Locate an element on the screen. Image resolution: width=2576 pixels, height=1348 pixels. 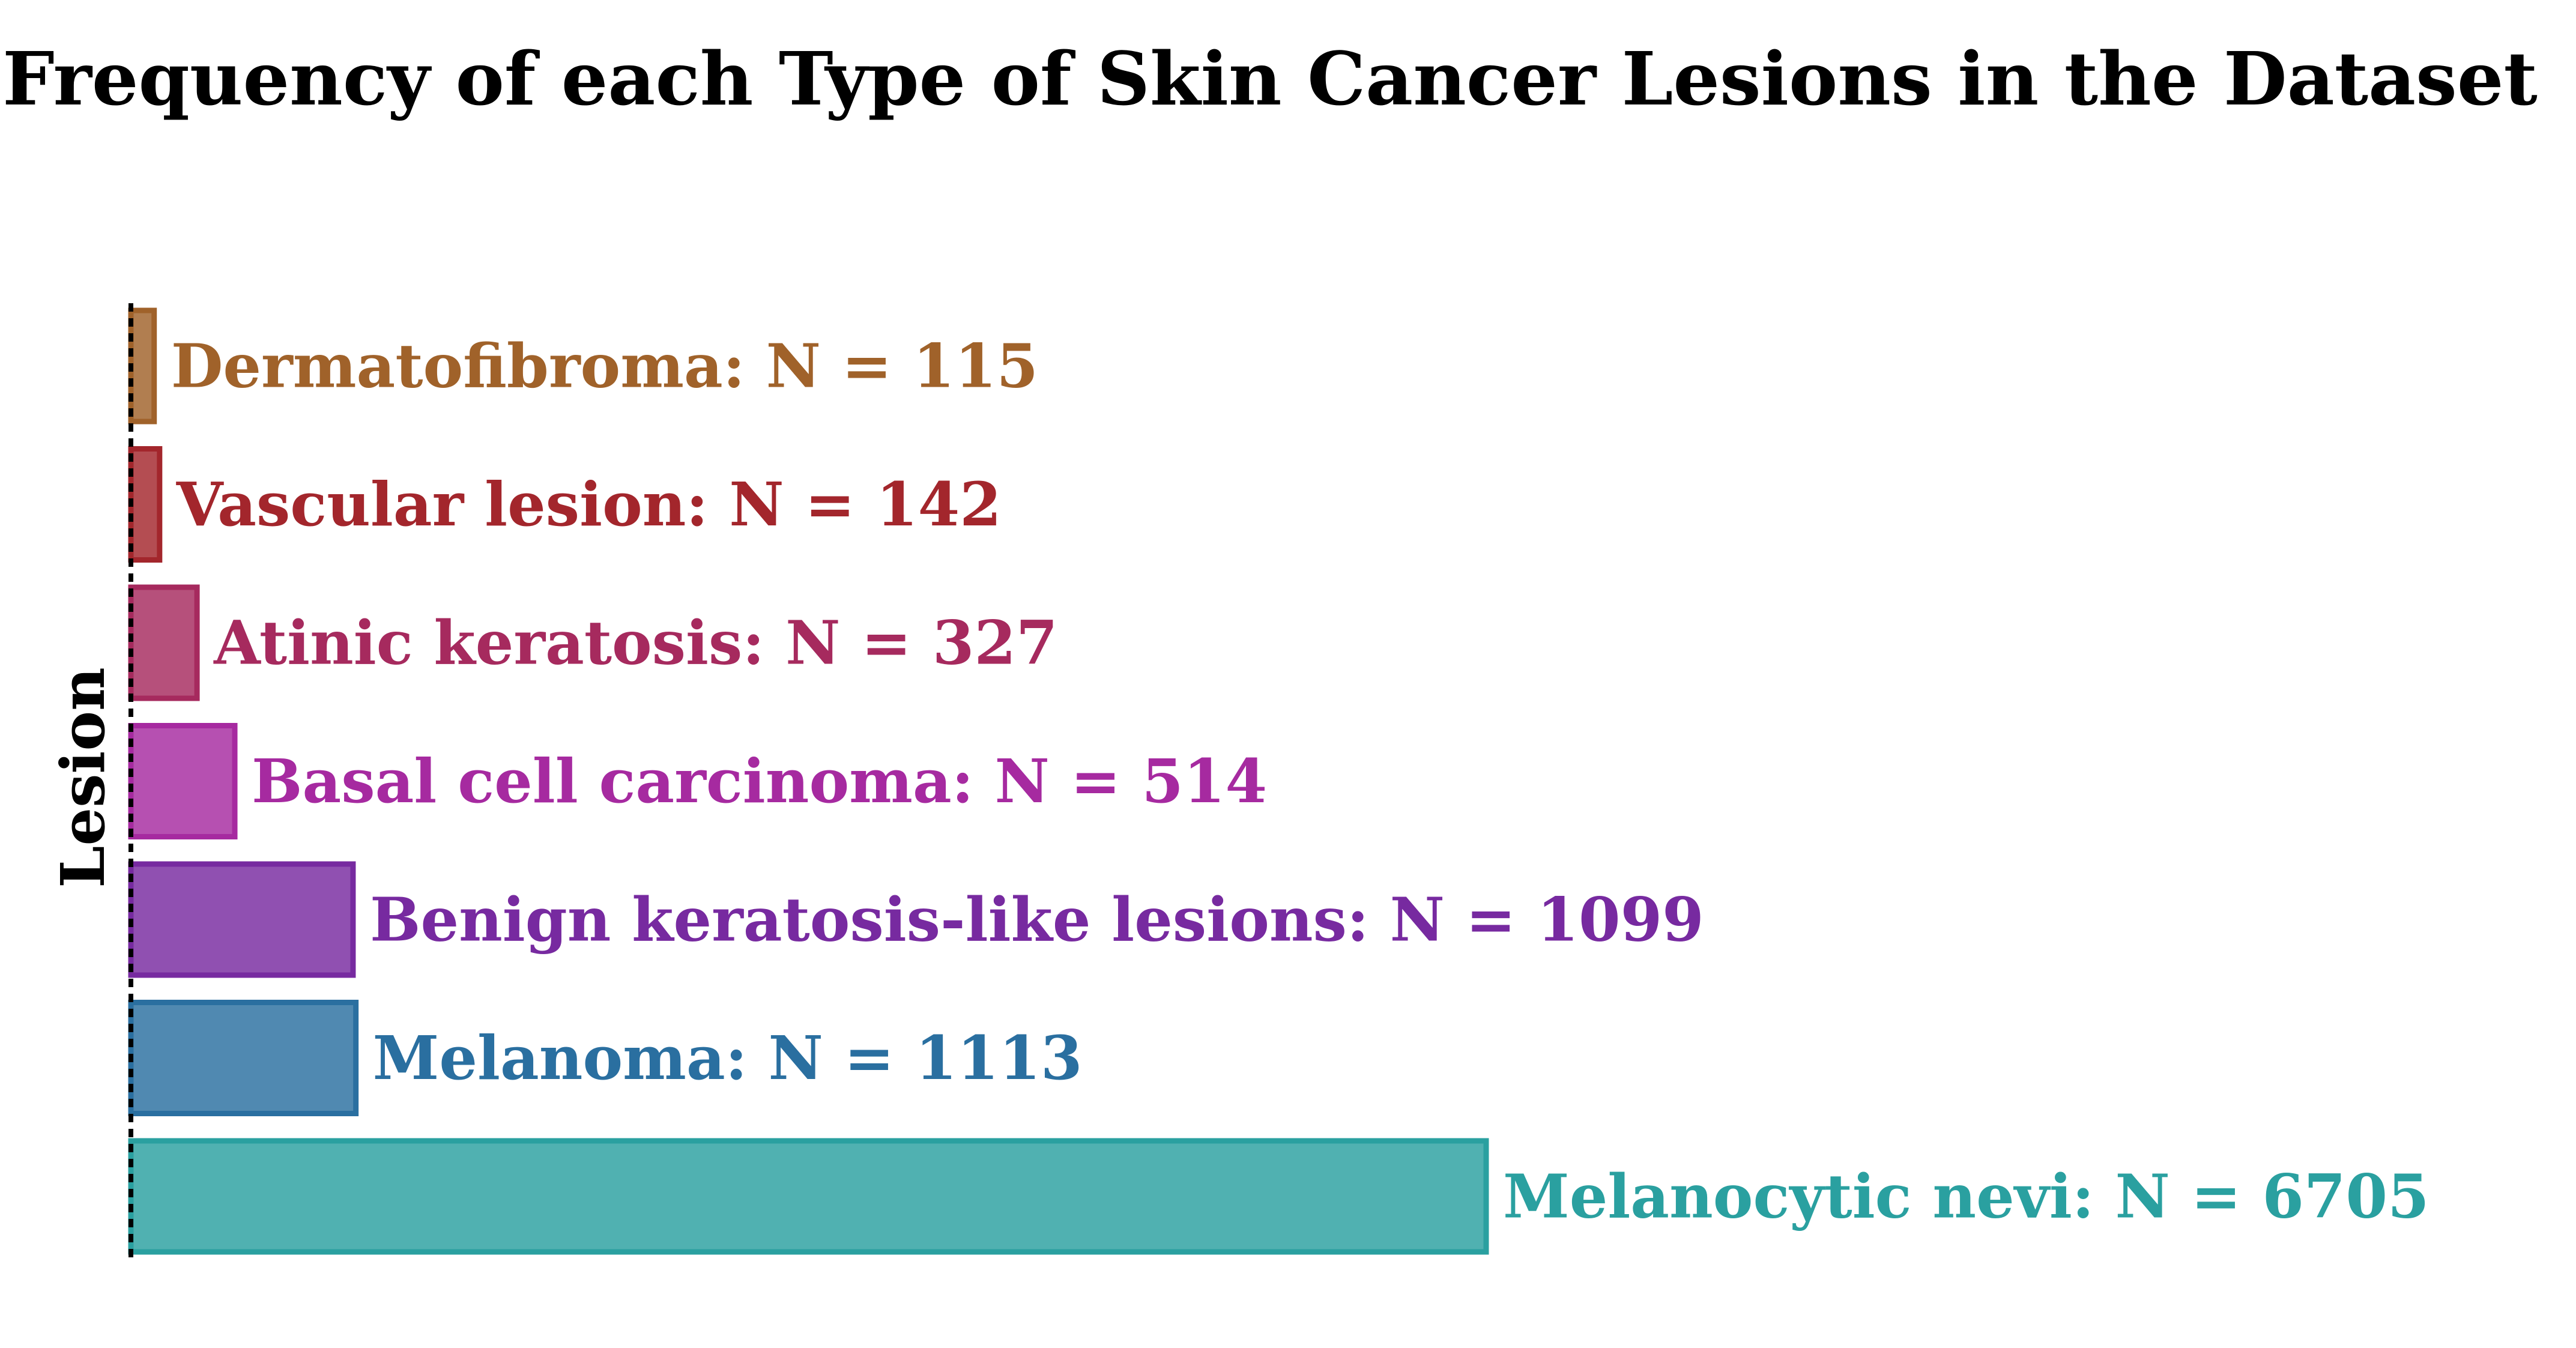
bar-label-melanocytic-nevi: Melanocytic nevi: N = 6705 is located at coordinates (1966, 1196).